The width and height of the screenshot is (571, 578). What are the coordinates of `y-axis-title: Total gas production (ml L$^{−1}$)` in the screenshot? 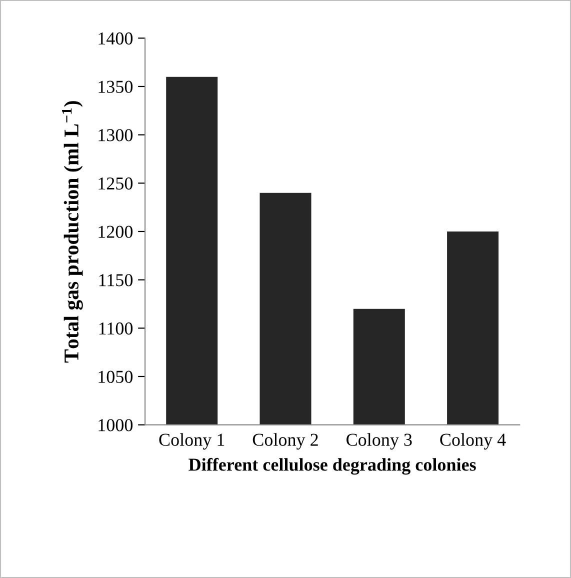 It's located at (72, 232).